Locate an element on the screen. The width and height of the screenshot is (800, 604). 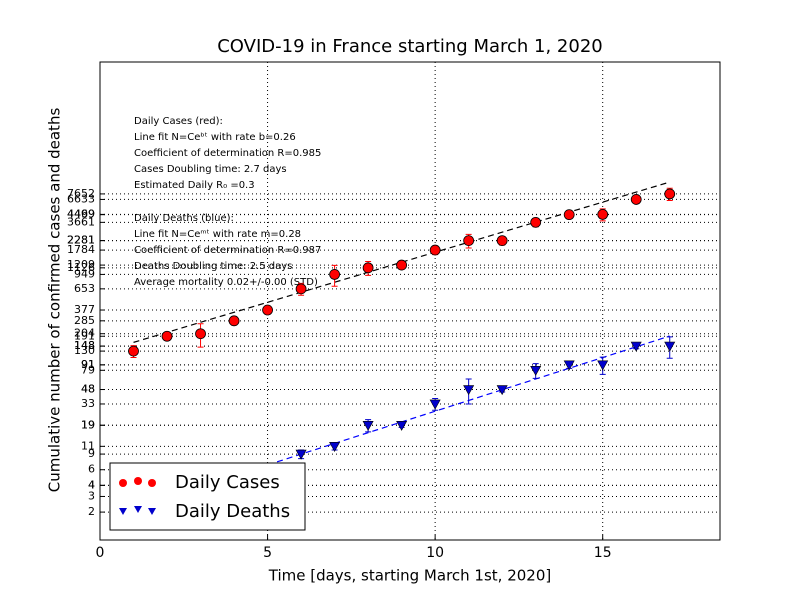
annotation: Average mortality 0.02+/-0.00 (STD) is located at coordinates (226, 282).